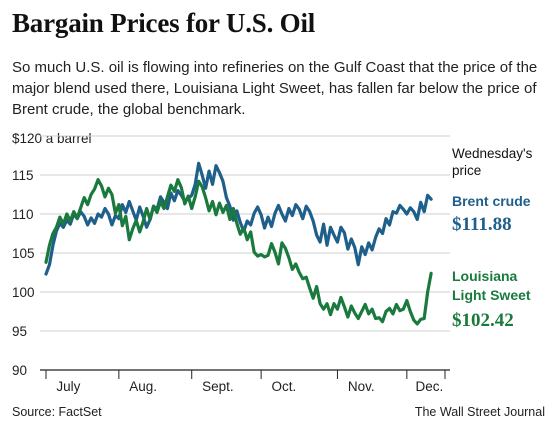  What do you see at coordinates (143, 386) in the screenshot?
I see `x-tick-label: Aug.` at bounding box center [143, 386].